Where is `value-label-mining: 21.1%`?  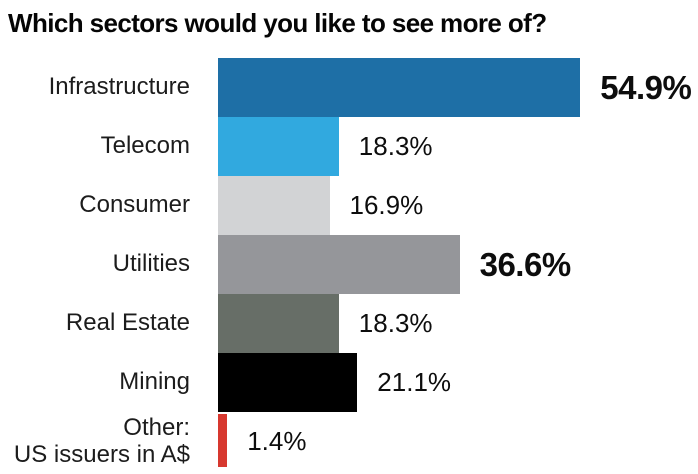
value-label-mining: 21.1% is located at coordinates (414, 382).